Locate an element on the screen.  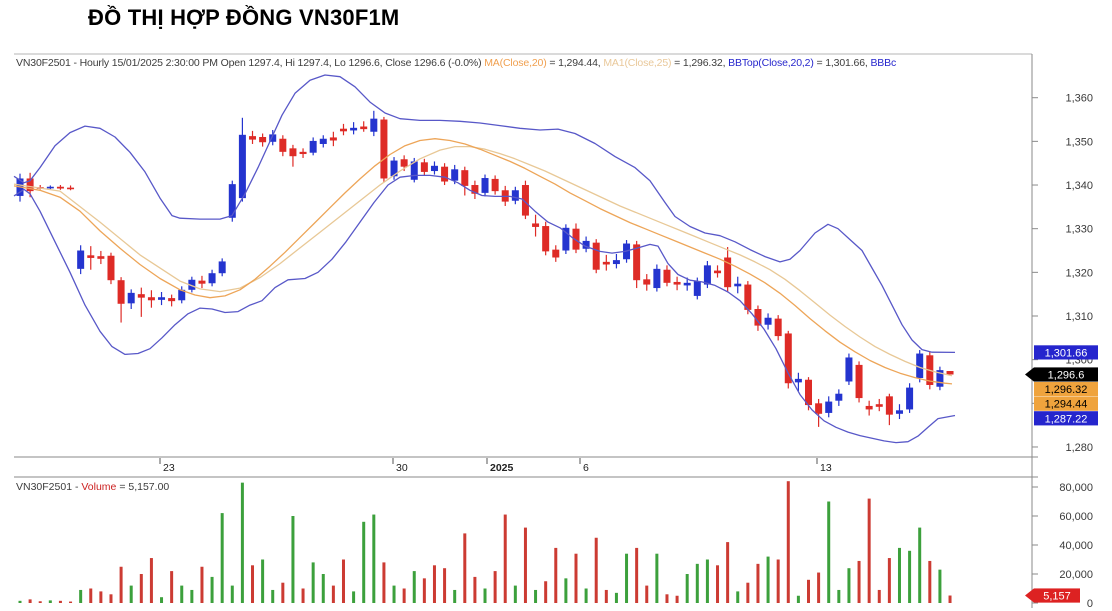
callout-value: 1,296.32 is located at coordinates (1066, 390).